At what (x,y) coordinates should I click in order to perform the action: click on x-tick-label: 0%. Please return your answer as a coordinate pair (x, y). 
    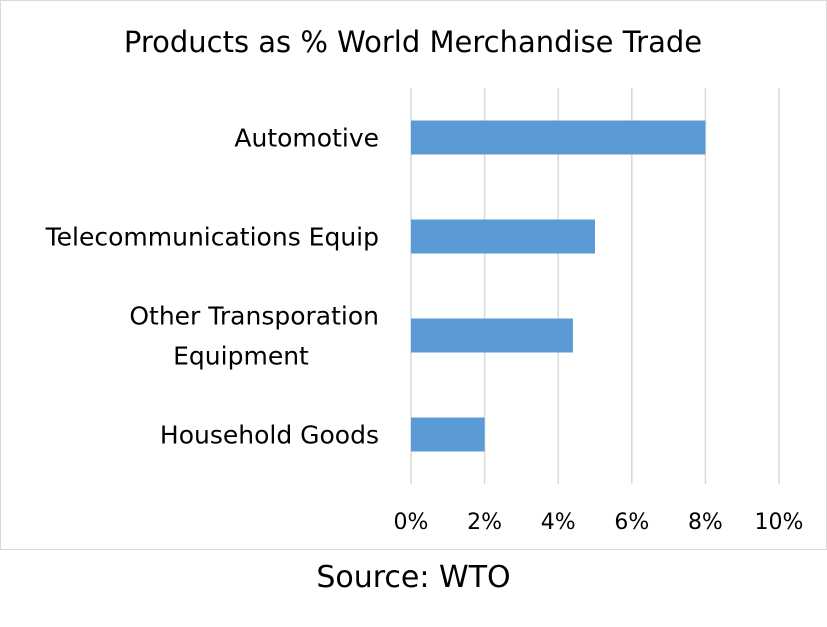
    Looking at the image, I should click on (411, 522).